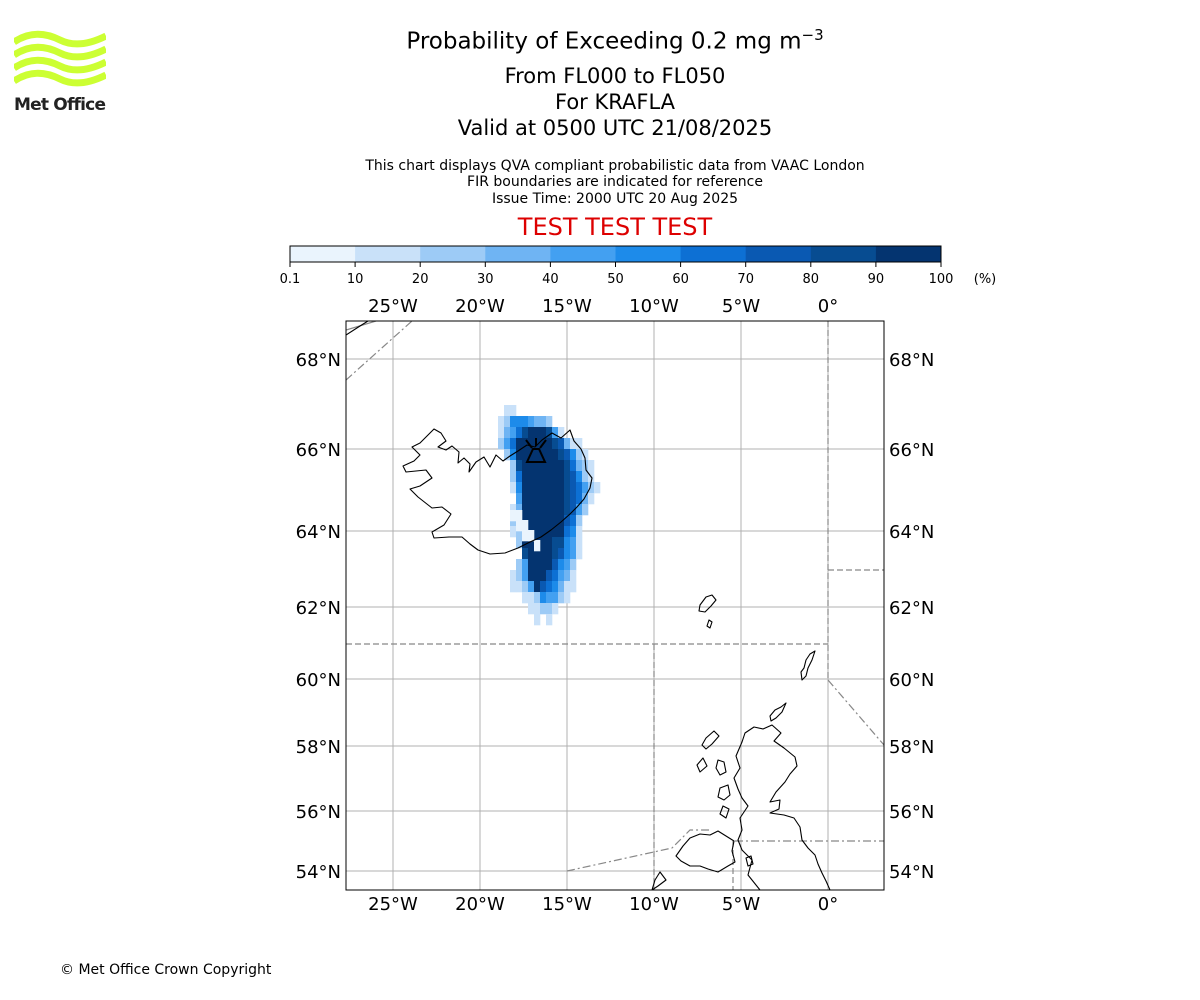 The width and height of the screenshot is (1200, 1000). Describe the element at coordinates (480, 306) in the screenshot. I see `longitude-label-top: 20°W` at that location.